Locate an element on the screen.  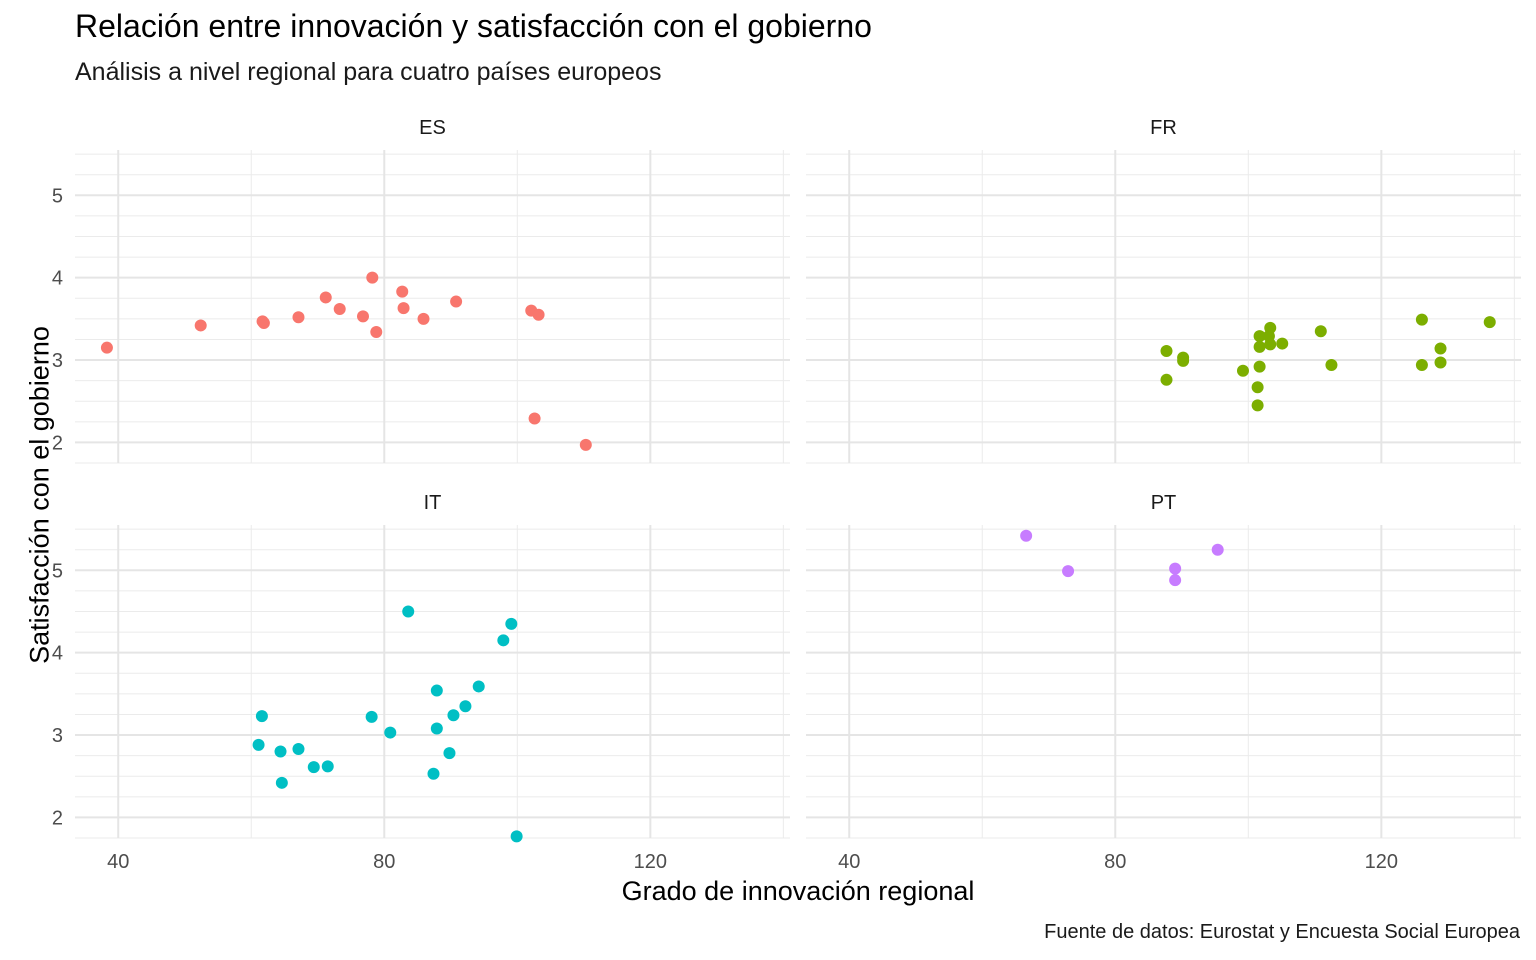
y-axis-title: Satisfacción con el gobierno is located at coordinates (39, 495).